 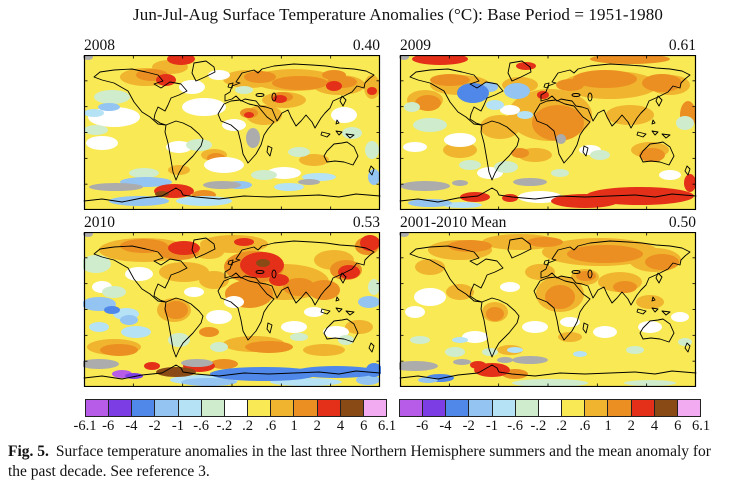 I want to click on panel-header: 2009 0.61, so click(x=548, y=45).